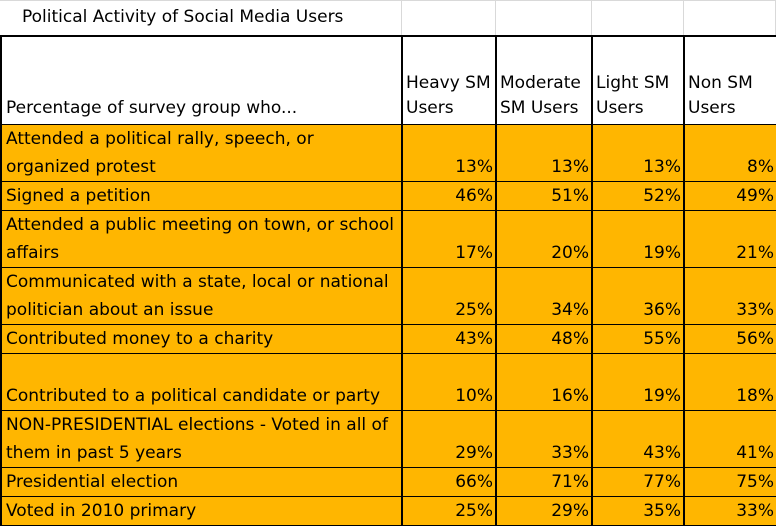  What do you see at coordinates (638, 196) in the screenshot?
I see `value-cell-light: 52%` at bounding box center [638, 196].